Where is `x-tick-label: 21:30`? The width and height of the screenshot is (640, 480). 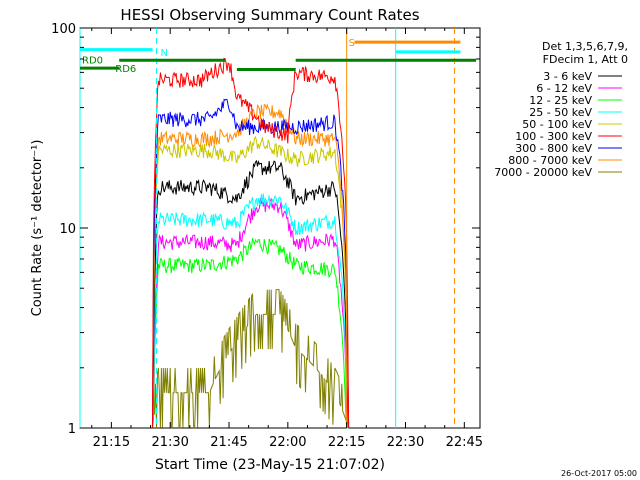
x-tick-label: 21:30 is located at coordinates (169, 442).